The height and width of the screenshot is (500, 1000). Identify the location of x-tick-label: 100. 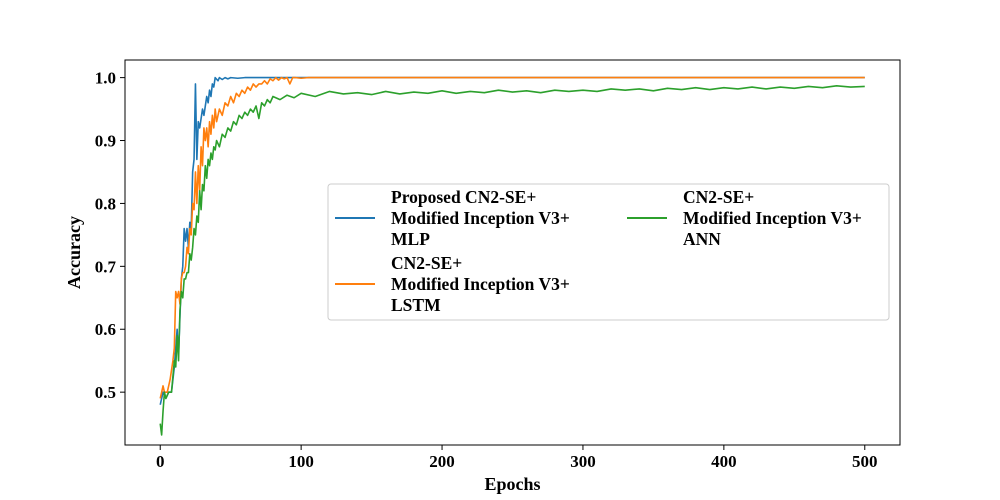
(301, 461).